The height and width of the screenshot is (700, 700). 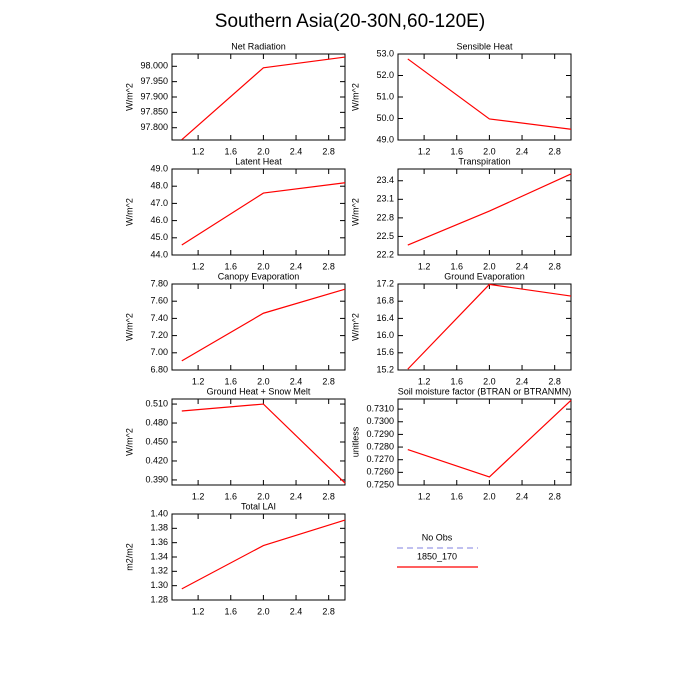 What do you see at coordinates (259, 391) in the screenshot?
I see `panel-title: Ground Heat + Snow Melt` at bounding box center [259, 391].